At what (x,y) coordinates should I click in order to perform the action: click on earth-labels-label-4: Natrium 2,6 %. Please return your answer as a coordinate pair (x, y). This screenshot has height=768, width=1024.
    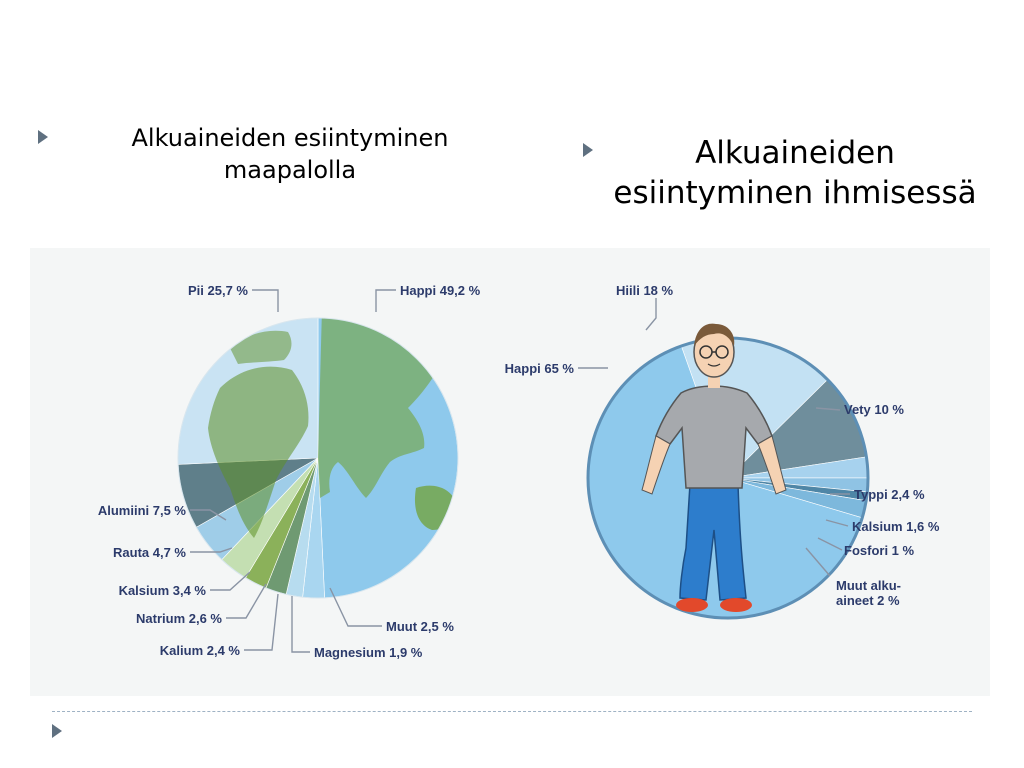
    Looking at the image, I should click on (179, 618).